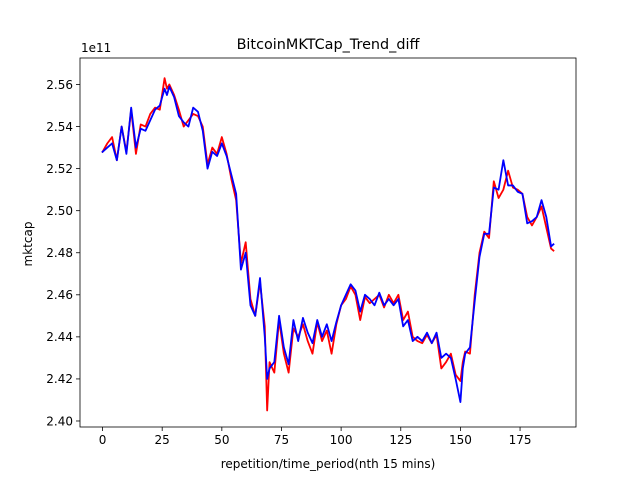 This screenshot has width=640, height=480. Describe the element at coordinates (59, 337) in the screenshot. I see `y-tick-label: 2.44` at that location.